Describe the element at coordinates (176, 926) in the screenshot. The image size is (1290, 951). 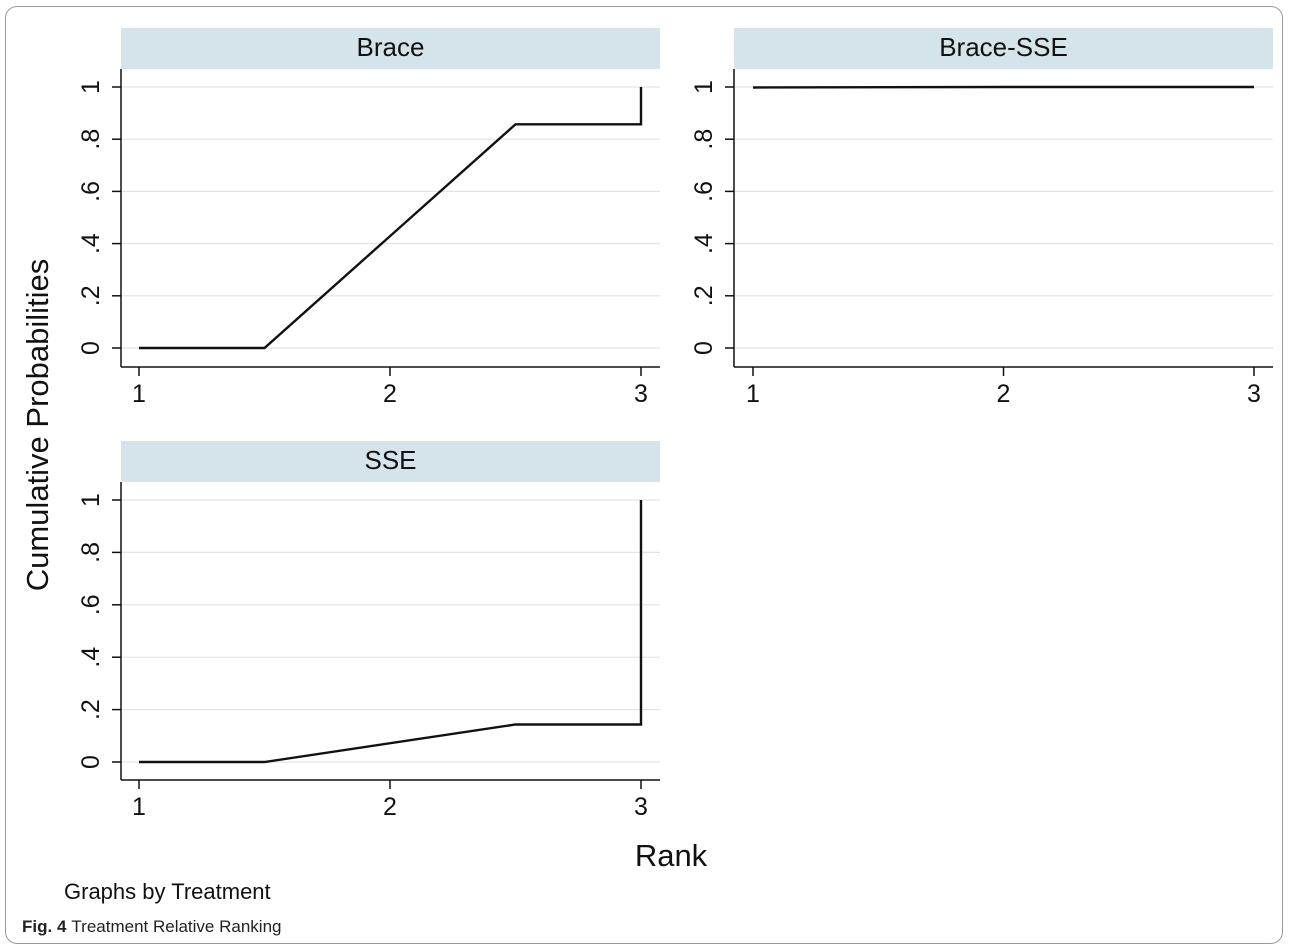
I see `caption-text: Treatment Relative Ranking` at that location.